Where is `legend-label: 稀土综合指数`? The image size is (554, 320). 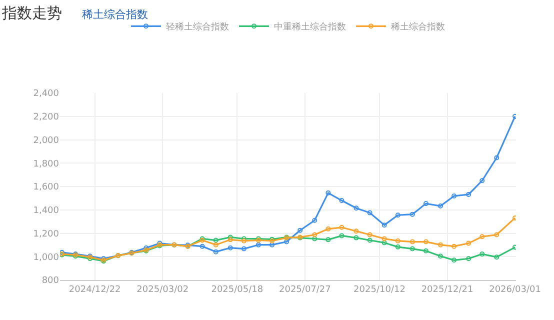
legend-label: 稀土综合指数 is located at coordinates (418, 27).